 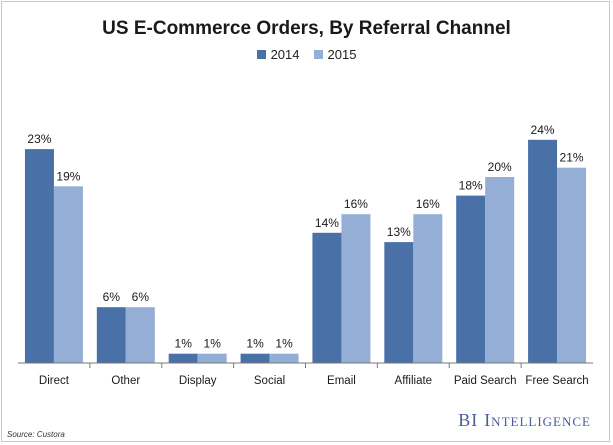 I want to click on bar-2014-paid-search, so click(x=471, y=279).